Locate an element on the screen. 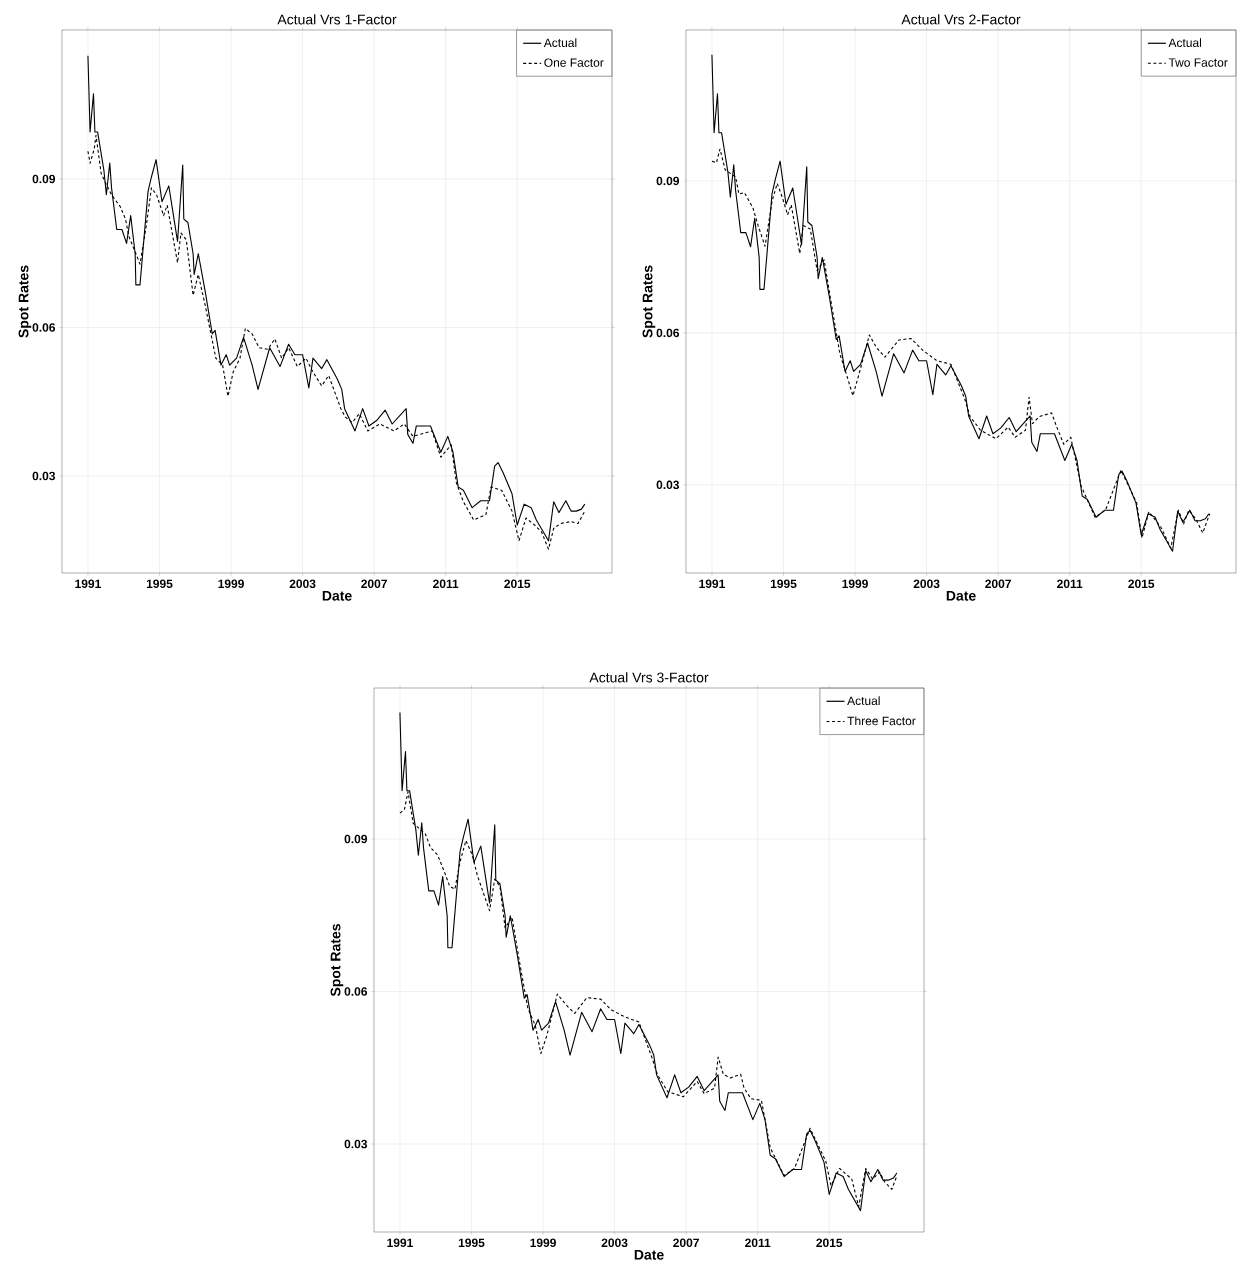 The width and height of the screenshot is (1237, 1276). chart-title: Actual Vrs 2-Factor is located at coordinates (961, 19).